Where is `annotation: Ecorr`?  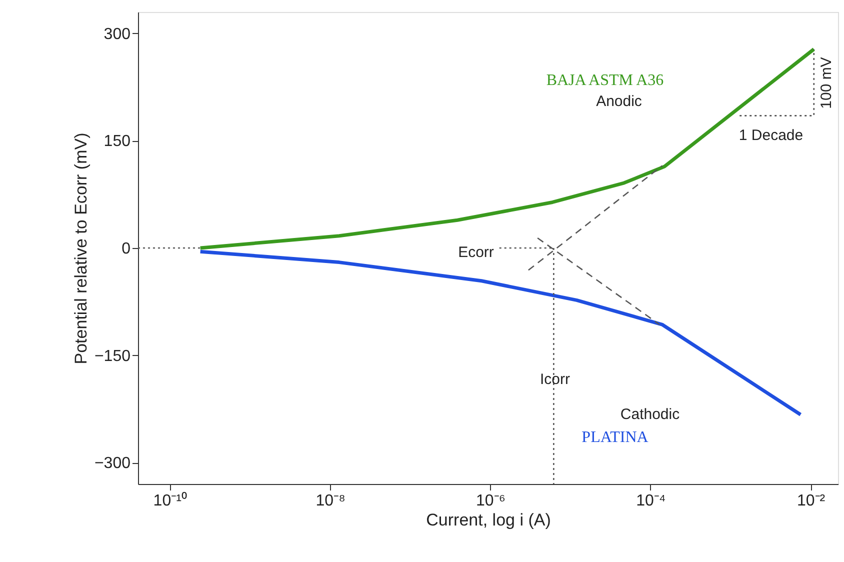 annotation: Ecorr is located at coordinates (476, 252).